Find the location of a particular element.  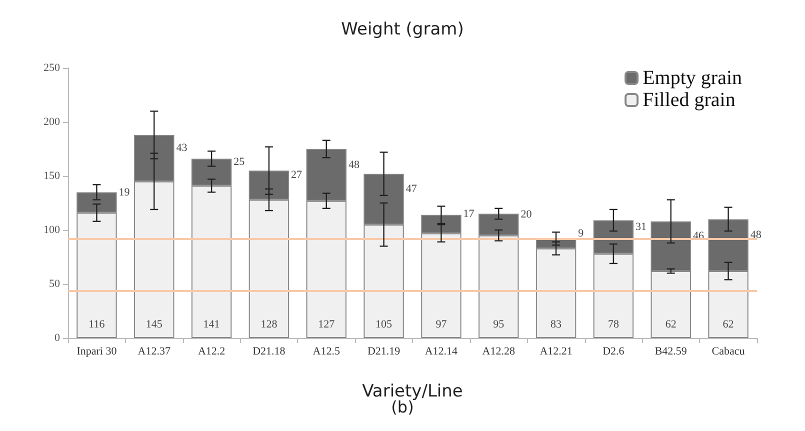

data-label: 25 is located at coordinates (240, 162).